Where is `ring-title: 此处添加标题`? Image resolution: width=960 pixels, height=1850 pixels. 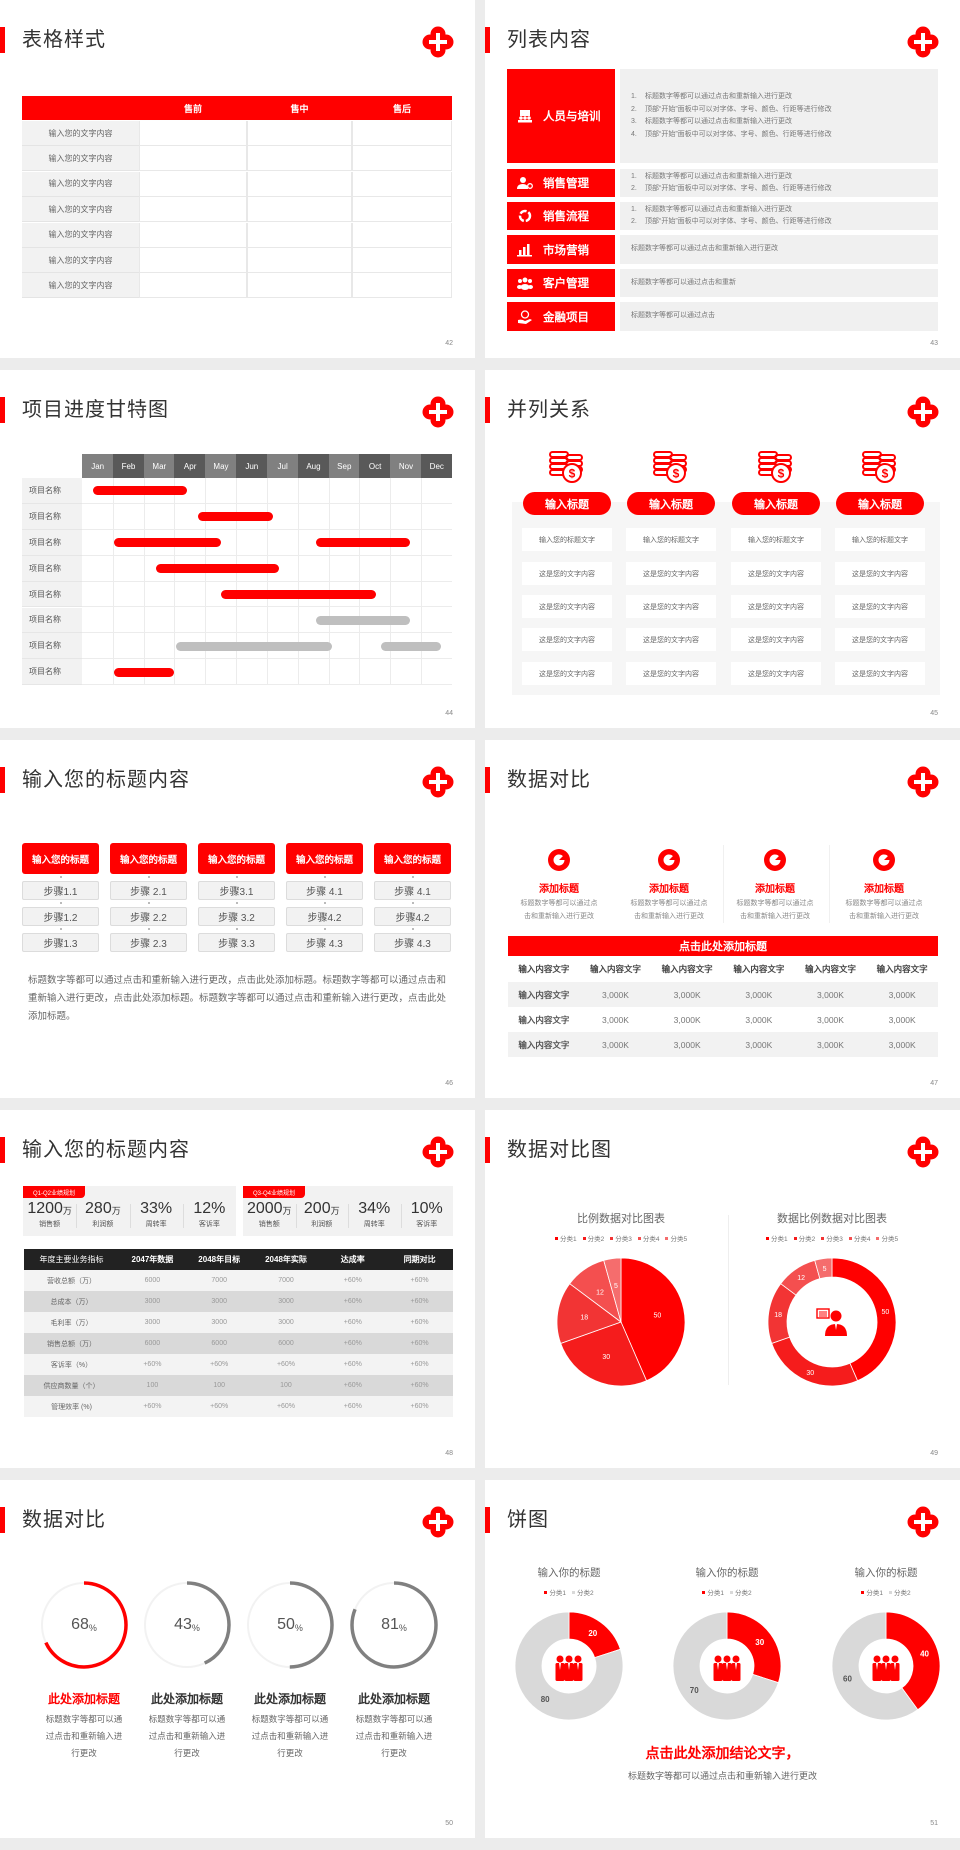 ring-title: 此处添加标题 is located at coordinates (289, 1698).